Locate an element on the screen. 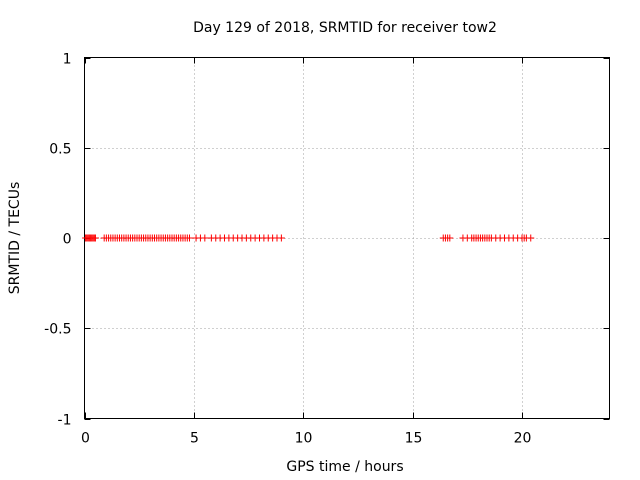 This screenshot has width=640, height=480. data-points is located at coordinates (308, 238).